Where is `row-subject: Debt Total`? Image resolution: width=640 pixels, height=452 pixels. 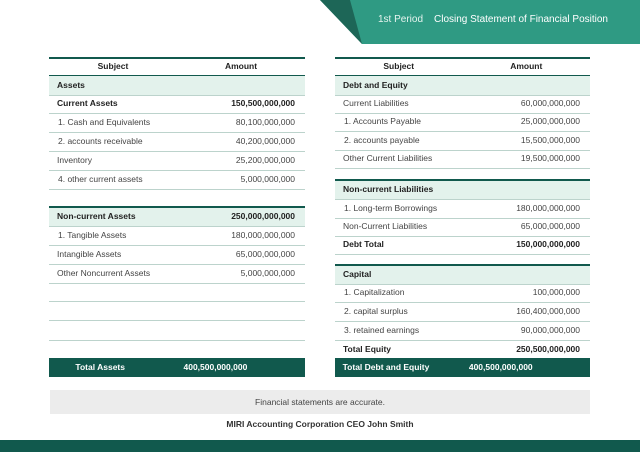 row-subject: Debt Total is located at coordinates (363, 244).